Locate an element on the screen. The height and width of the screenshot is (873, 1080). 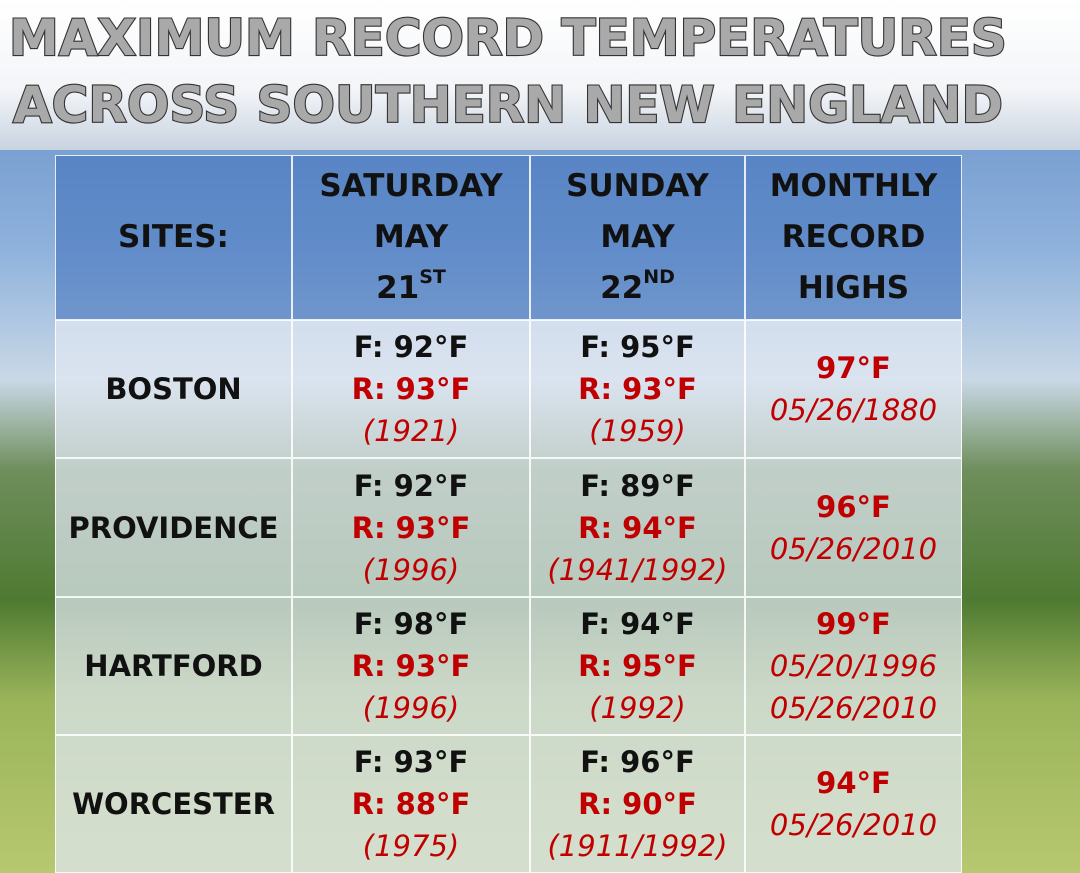
record: R: 94°F is located at coordinates (637, 527).